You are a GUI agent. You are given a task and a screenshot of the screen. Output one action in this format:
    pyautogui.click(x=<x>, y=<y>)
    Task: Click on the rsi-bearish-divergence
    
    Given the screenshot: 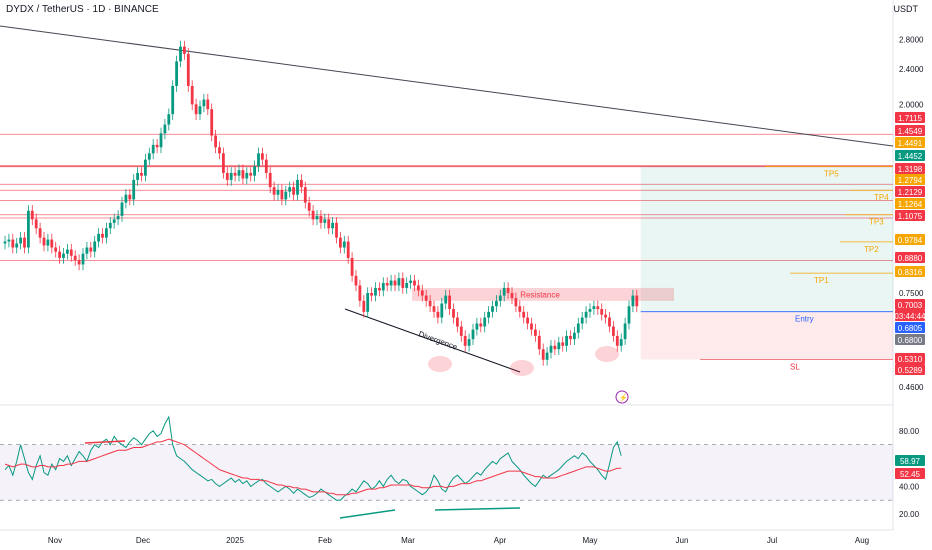 What is the action you would take?
    pyautogui.click(x=105, y=442)
    